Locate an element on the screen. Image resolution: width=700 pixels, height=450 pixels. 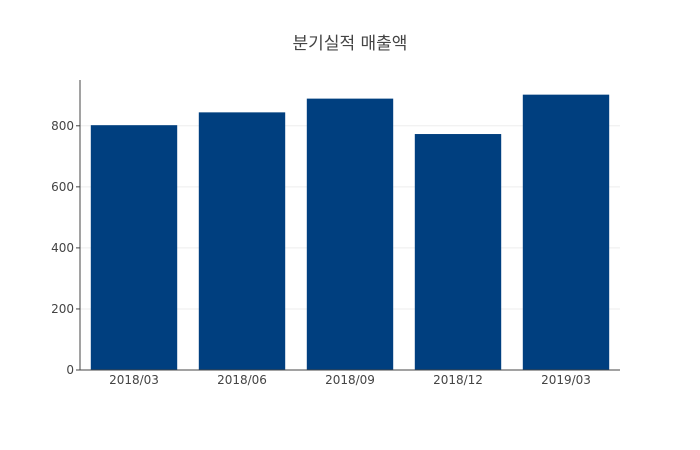
y-tick-label: 600 is located at coordinates (62, 187).